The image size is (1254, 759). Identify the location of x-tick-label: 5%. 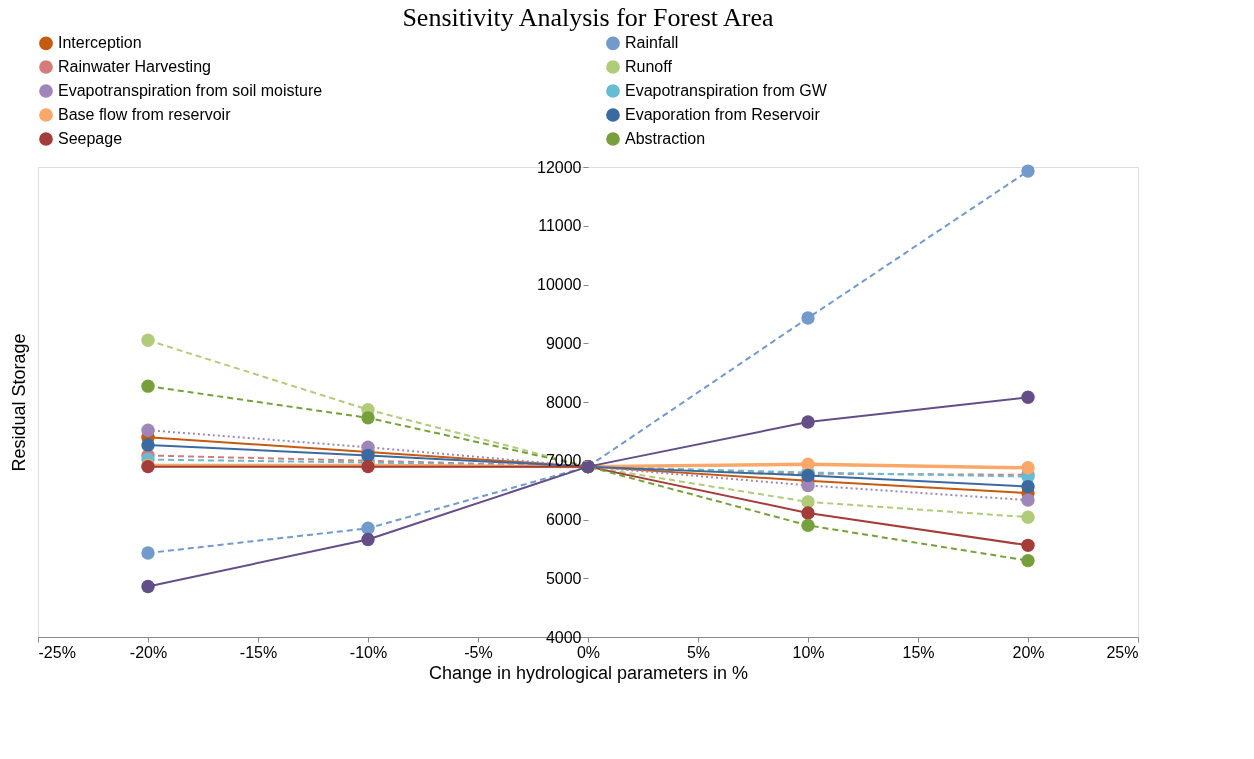
(698, 652).